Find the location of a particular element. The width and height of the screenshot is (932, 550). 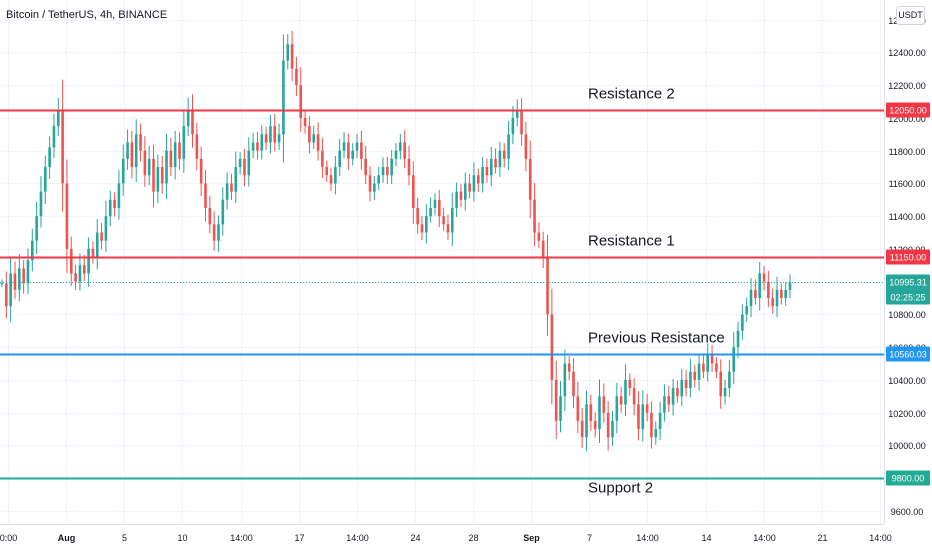

level-label: Resistance 1 is located at coordinates (631, 241).